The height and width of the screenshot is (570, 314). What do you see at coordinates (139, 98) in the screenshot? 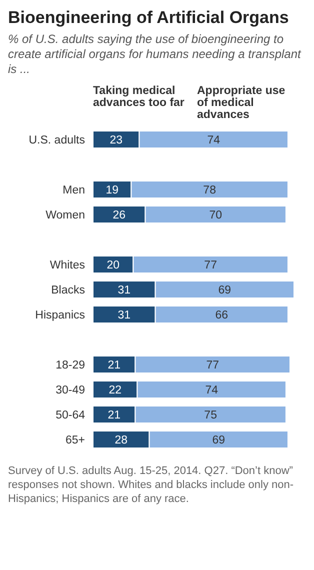
I see `series-label: Taking medical advances too far` at bounding box center [139, 98].